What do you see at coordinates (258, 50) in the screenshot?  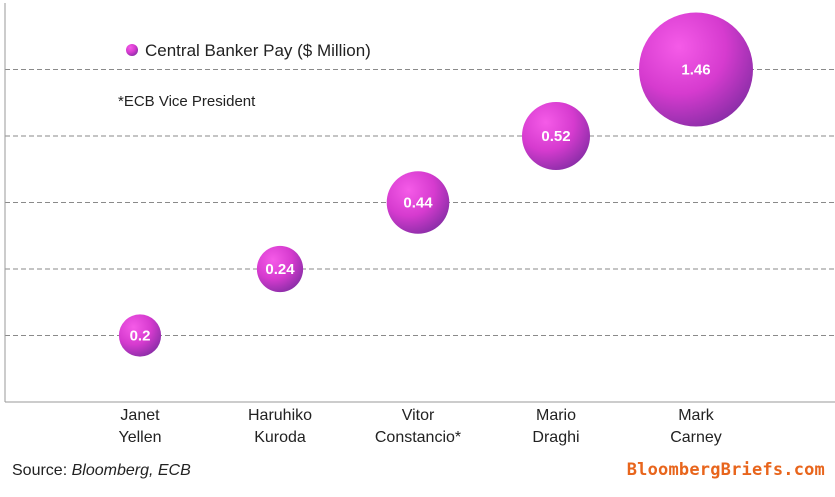 I see `legend-label: Central Banker Pay ($ Million)` at bounding box center [258, 50].